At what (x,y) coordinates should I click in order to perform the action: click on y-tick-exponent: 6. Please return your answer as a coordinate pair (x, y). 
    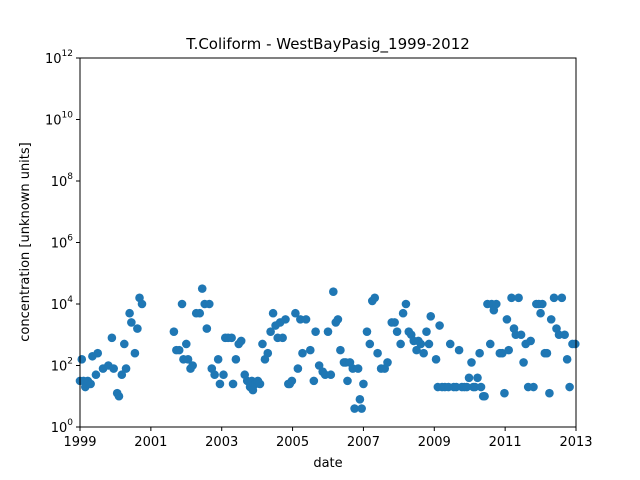
    Looking at the image, I should click on (70, 239).